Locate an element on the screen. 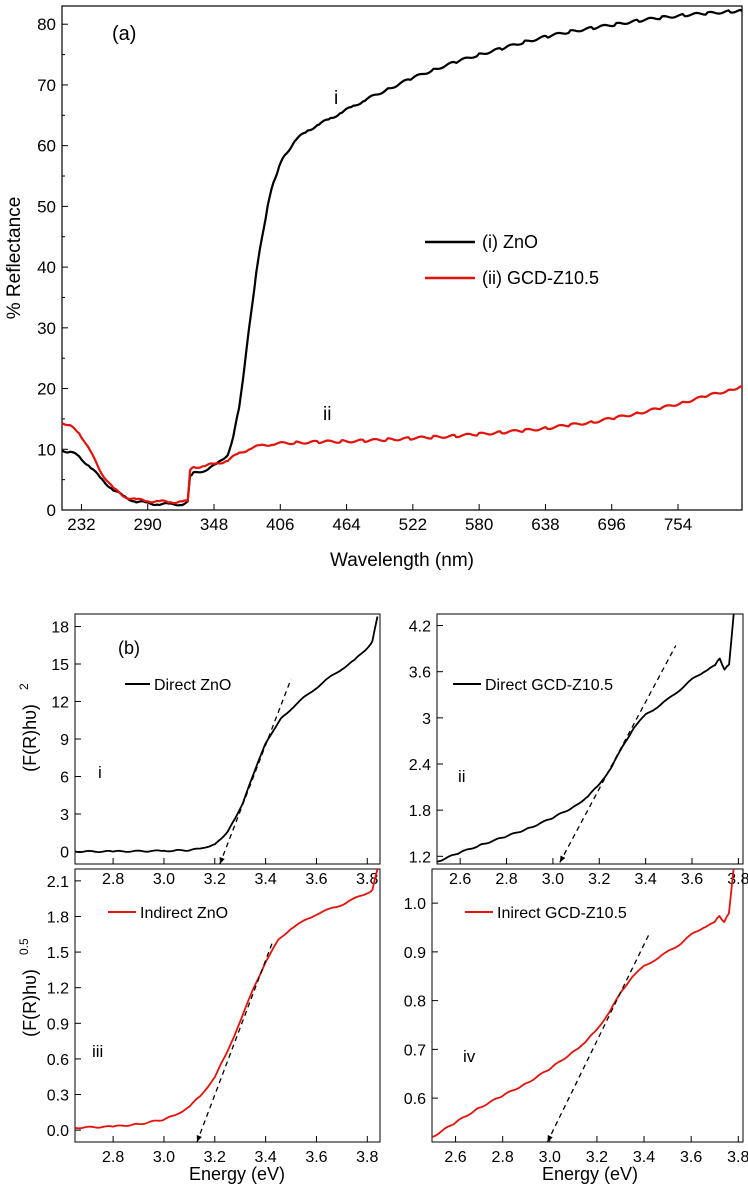  annotation-i: i is located at coordinates (336, 98).